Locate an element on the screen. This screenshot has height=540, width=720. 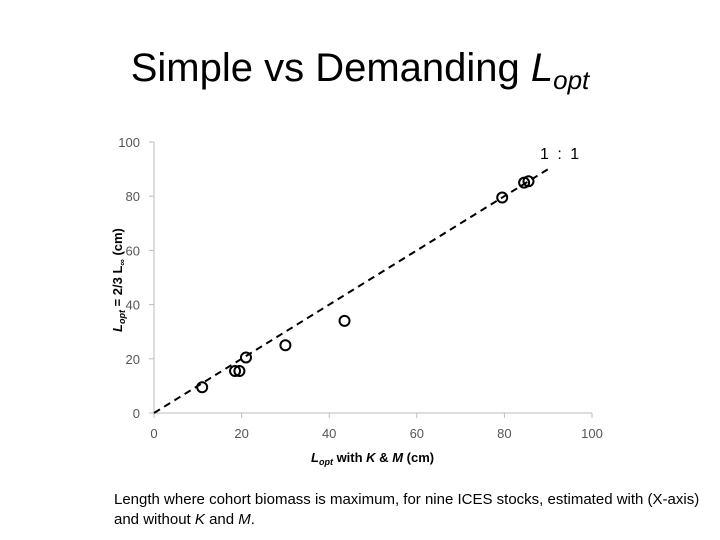
y-tick-label: 60 is located at coordinates (133, 250).